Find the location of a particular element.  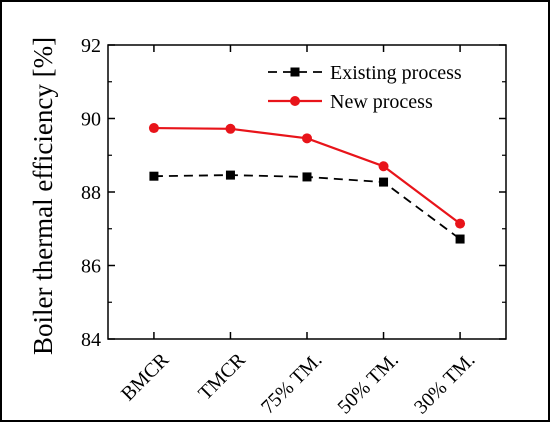

y-tick-label: 92 is located at coordinates (91, 46).